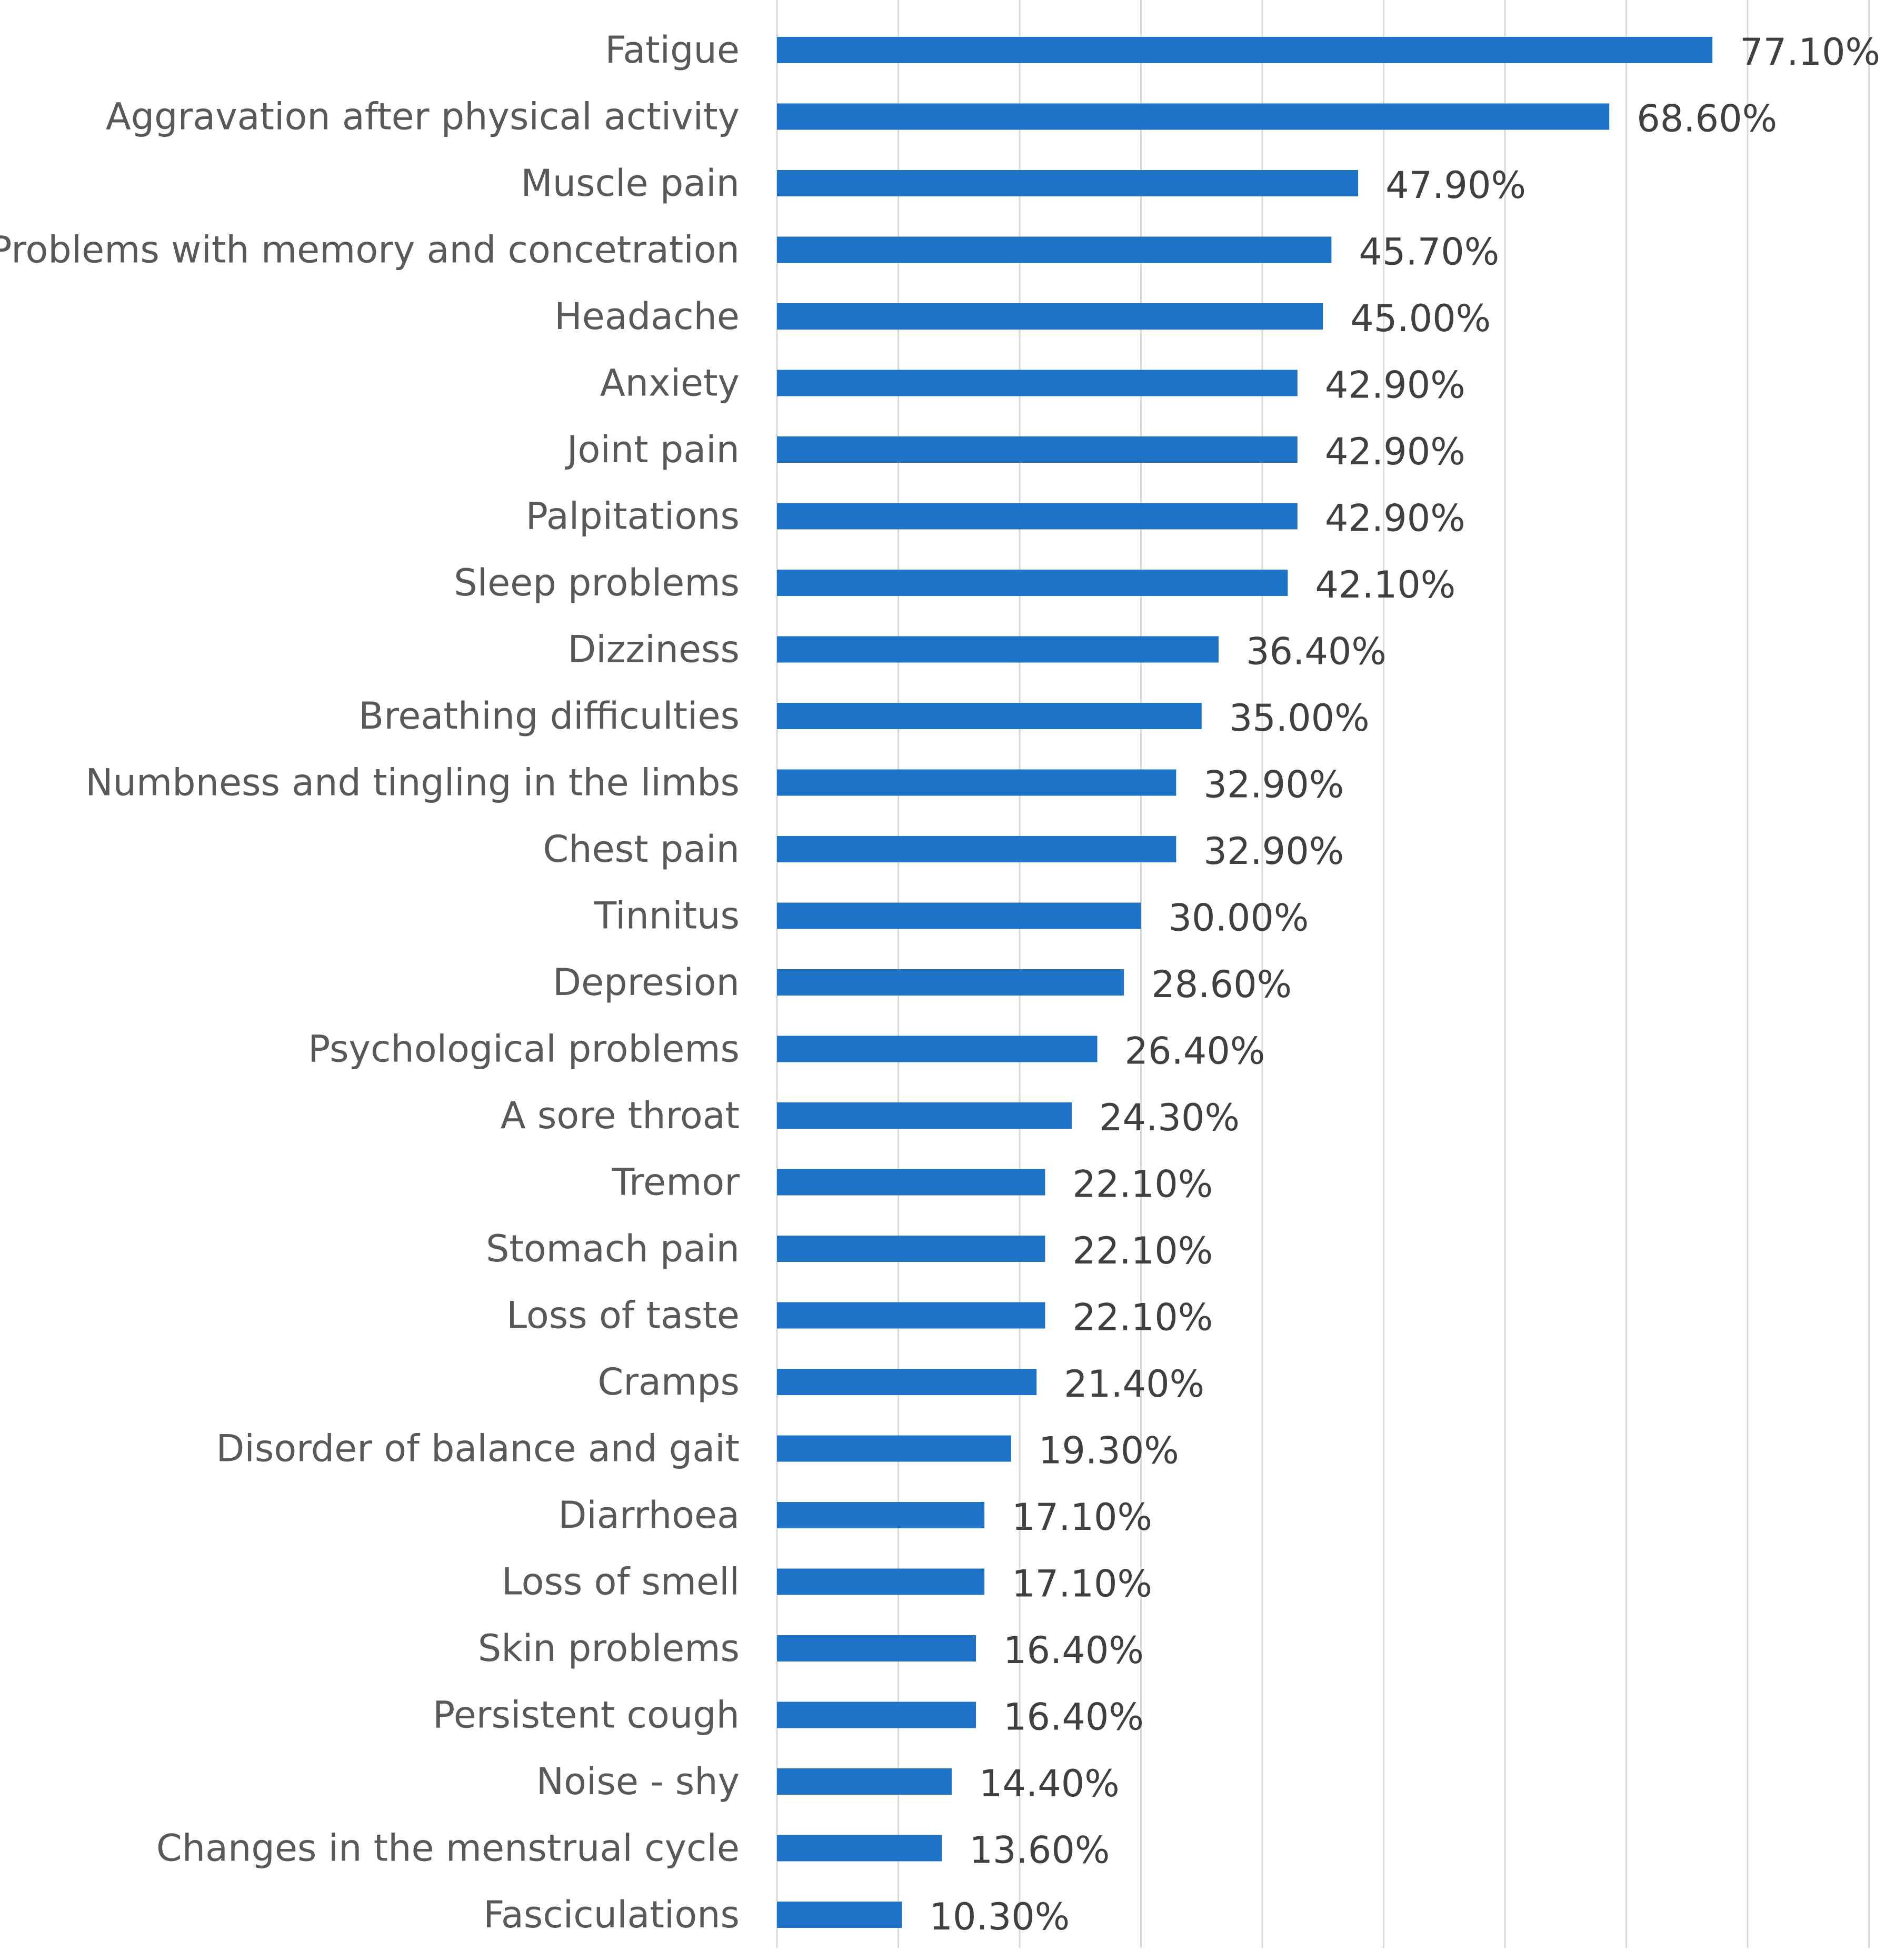  I want to click on category-label: Stomach pain, so click(613, 1248).